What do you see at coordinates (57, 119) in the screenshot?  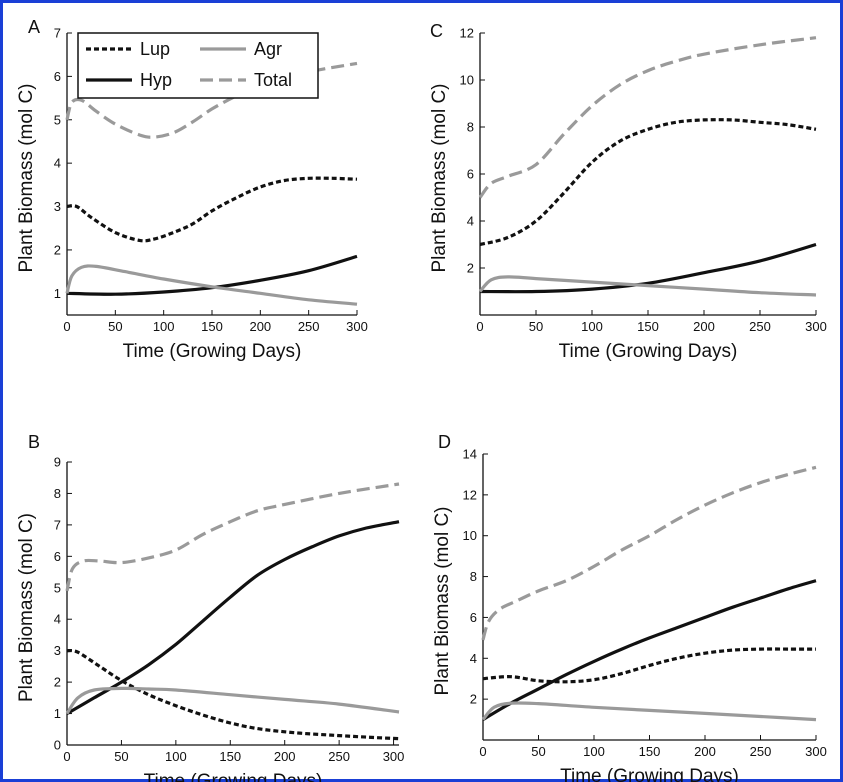 I see `y-tick-label-a: 5` at bounding box center [57, 119].